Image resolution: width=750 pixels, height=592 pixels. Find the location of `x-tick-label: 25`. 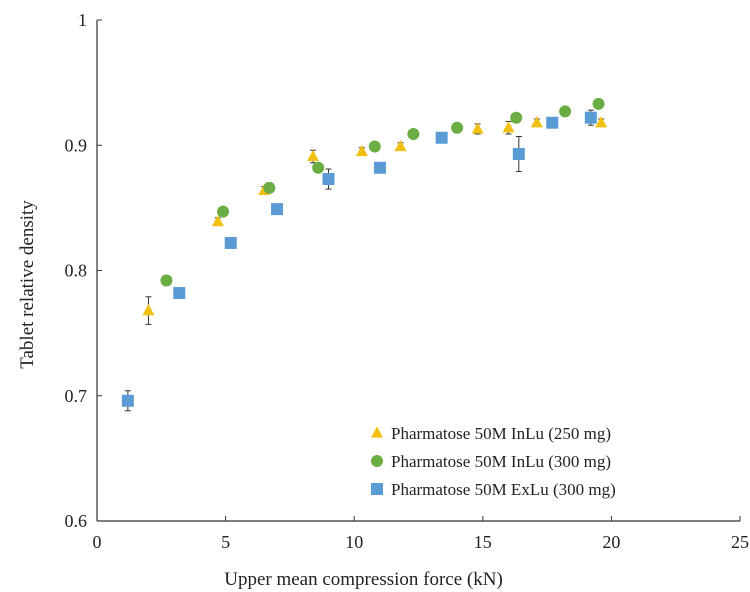

x-tick-label: 25 is located at coordinates (740, 542).